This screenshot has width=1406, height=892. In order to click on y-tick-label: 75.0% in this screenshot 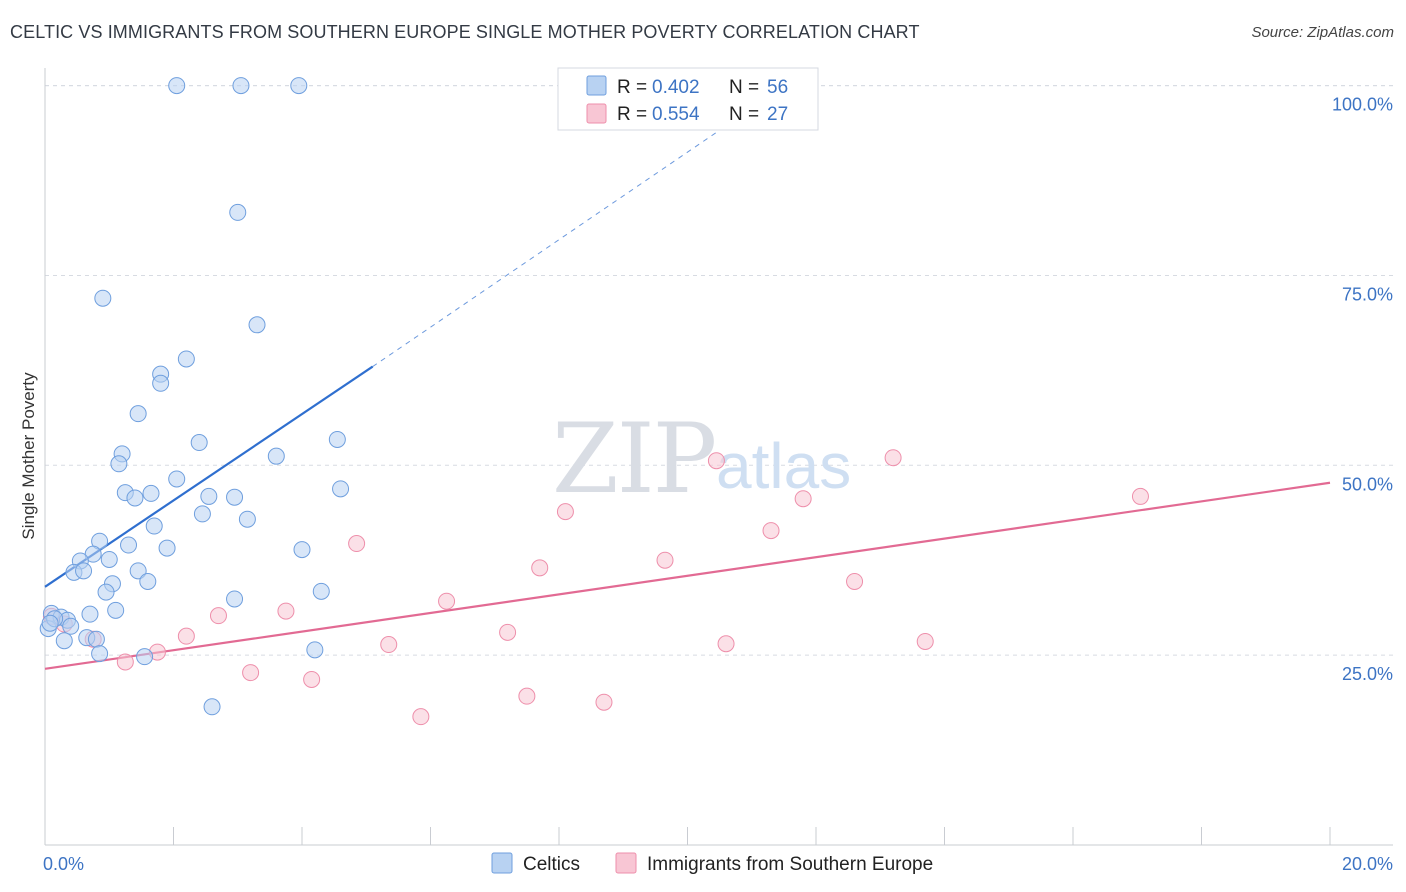, I will do `click(1367, 294)`.